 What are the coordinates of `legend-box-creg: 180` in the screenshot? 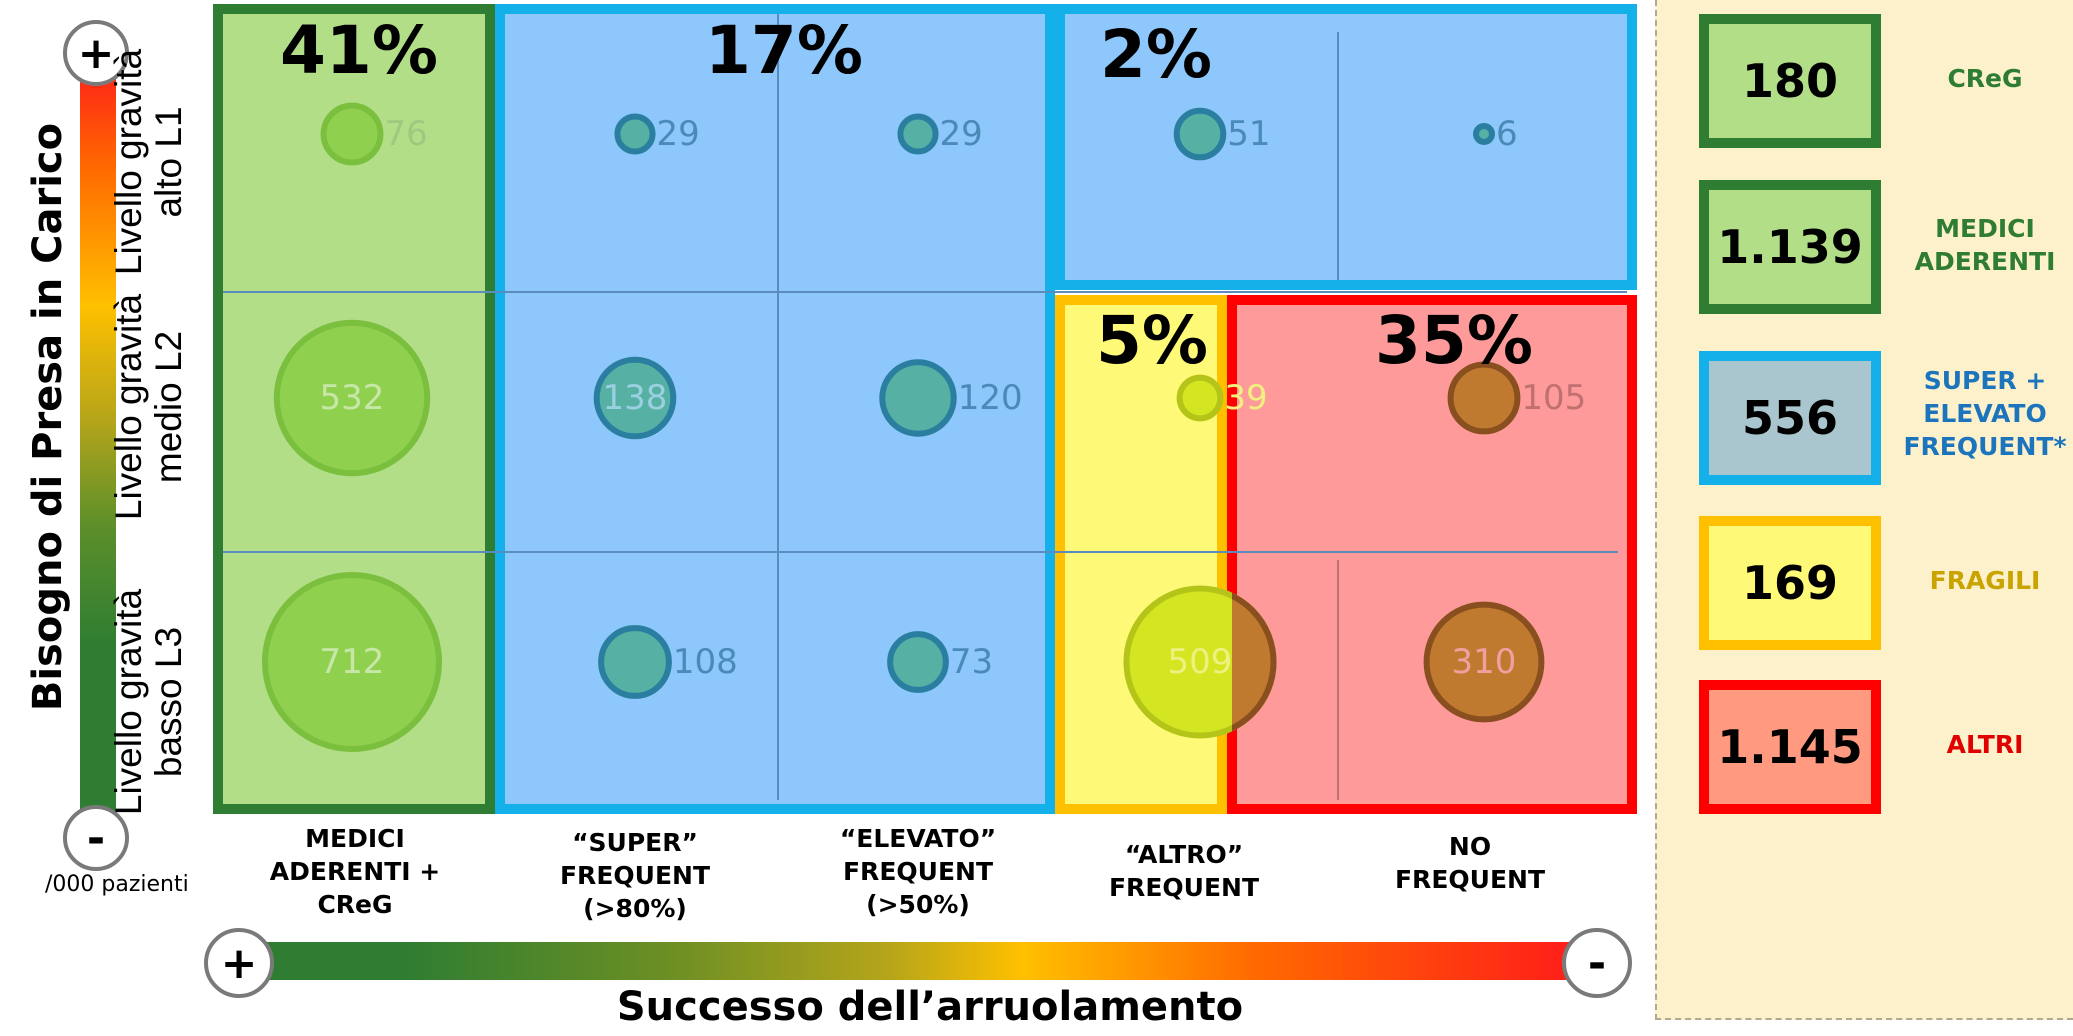 It's located at (1790, 81).